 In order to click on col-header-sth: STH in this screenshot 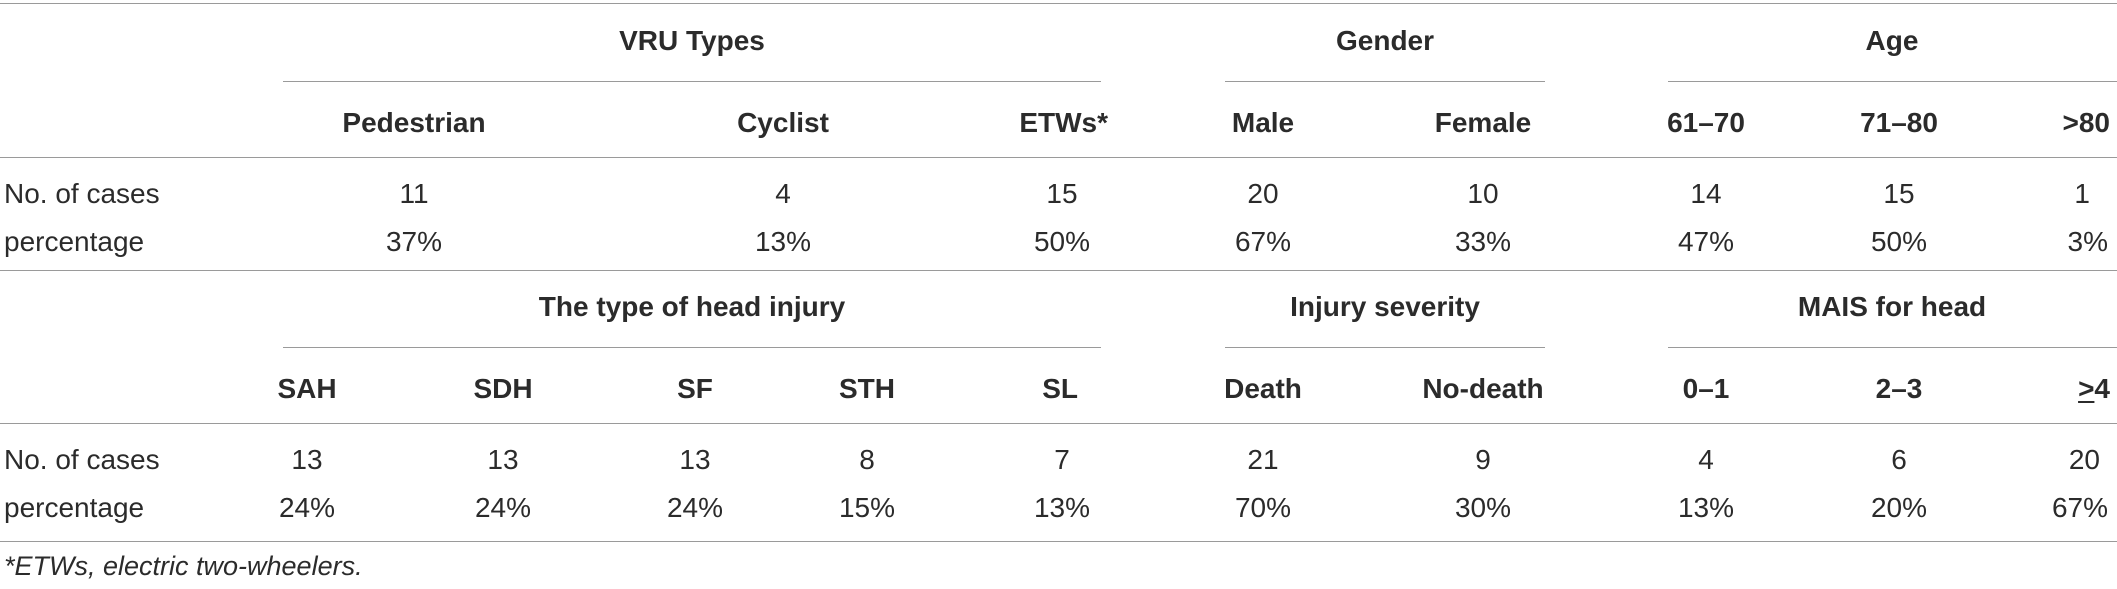, I will do `click(867, 388)`.